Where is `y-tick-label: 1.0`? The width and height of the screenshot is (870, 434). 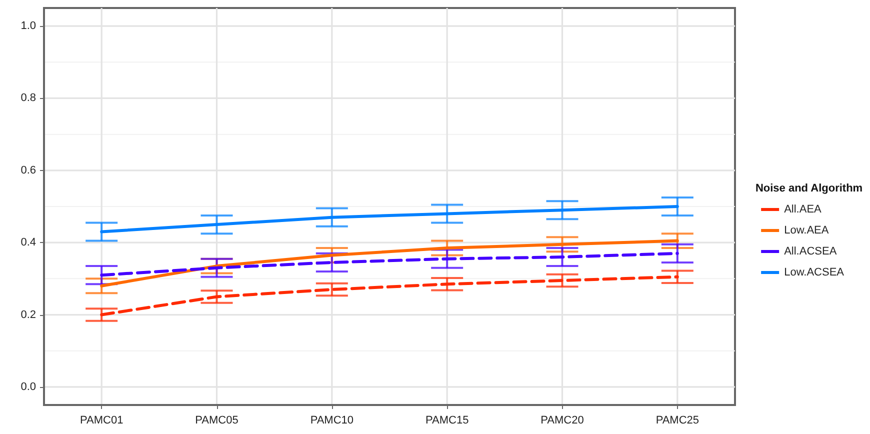 y-tick-label: 1.0 is located at coordinates (28, 26).